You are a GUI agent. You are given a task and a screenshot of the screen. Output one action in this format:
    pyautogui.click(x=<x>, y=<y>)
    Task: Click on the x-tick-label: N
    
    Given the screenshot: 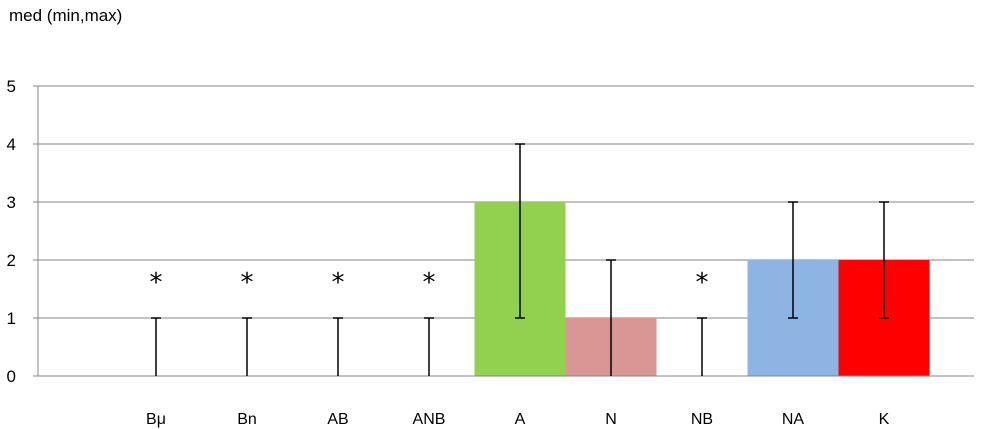 What is the action you would take?
    pyautogui.click(x=611, y=419)
    